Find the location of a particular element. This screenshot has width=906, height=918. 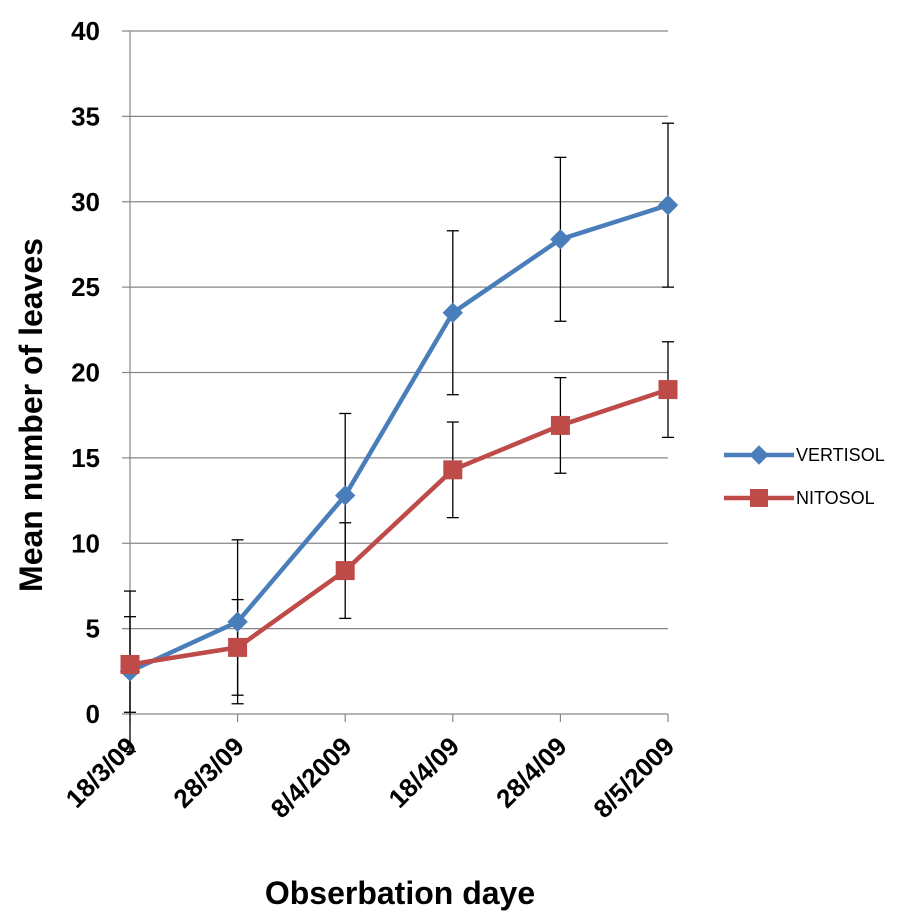

y-tick-label: 40 is located at coordinates (85, 31).